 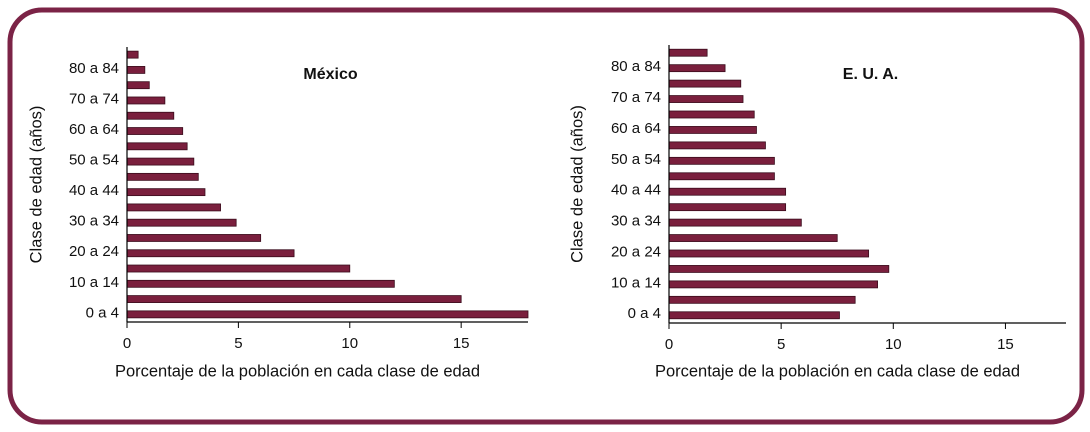 I want to click on chart-title: México, so click(x=330, y=74).